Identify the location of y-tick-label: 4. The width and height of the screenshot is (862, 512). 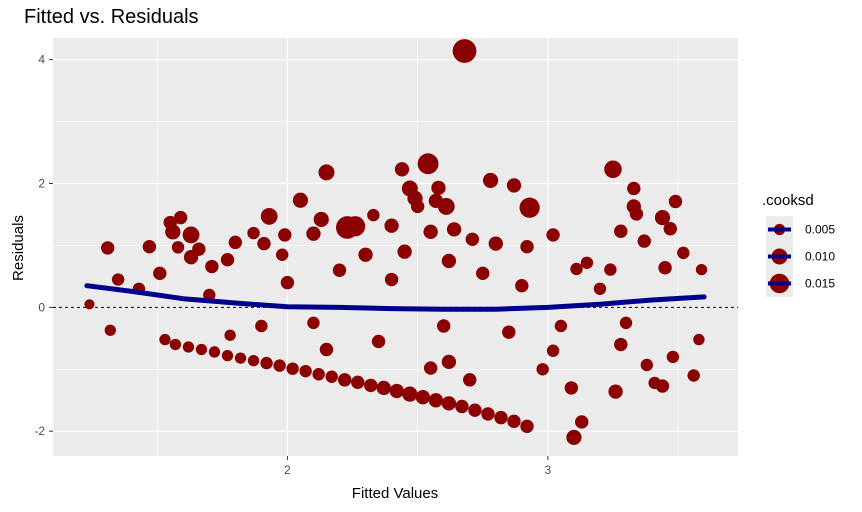
(41, 60).